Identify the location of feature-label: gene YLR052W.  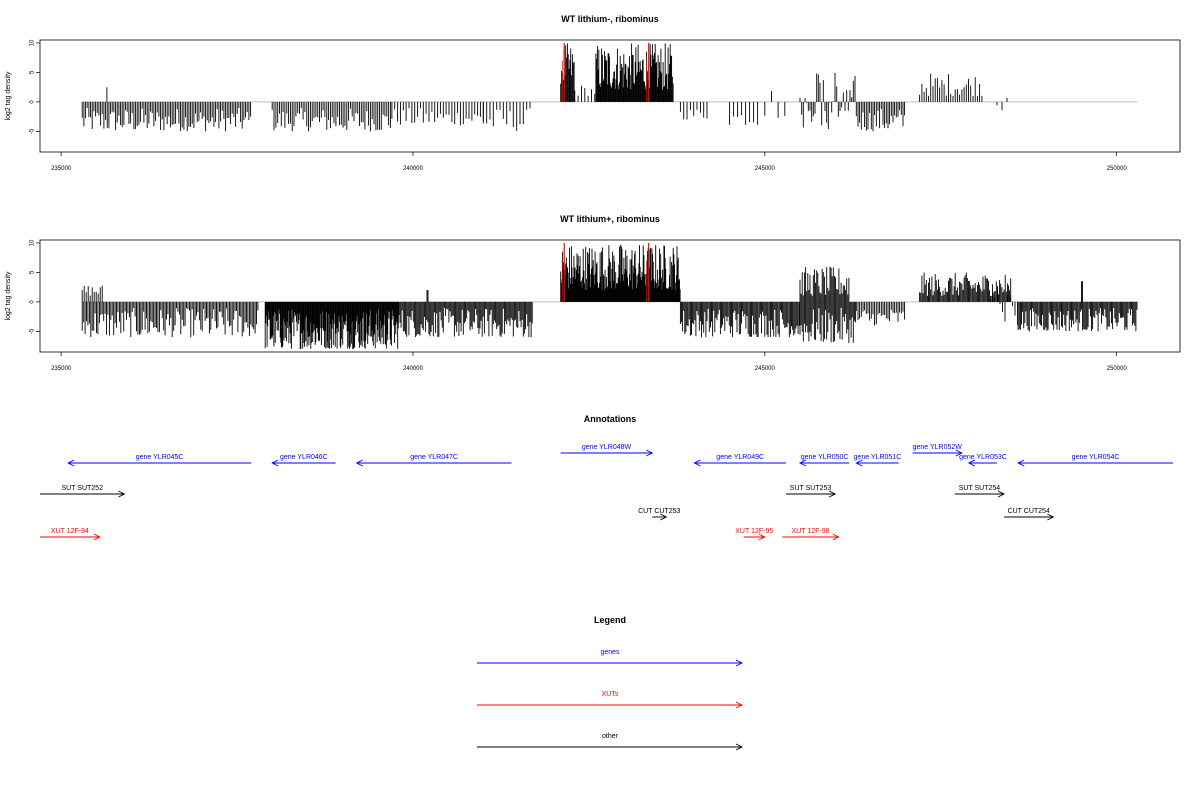
(938, 447).